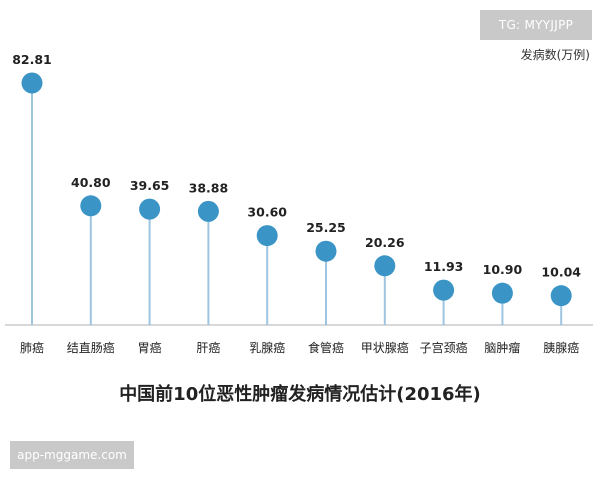  Describe the element at coordinates (32, 347) in the screenshot. I see `x-tick-label: 肺癌` at that location.